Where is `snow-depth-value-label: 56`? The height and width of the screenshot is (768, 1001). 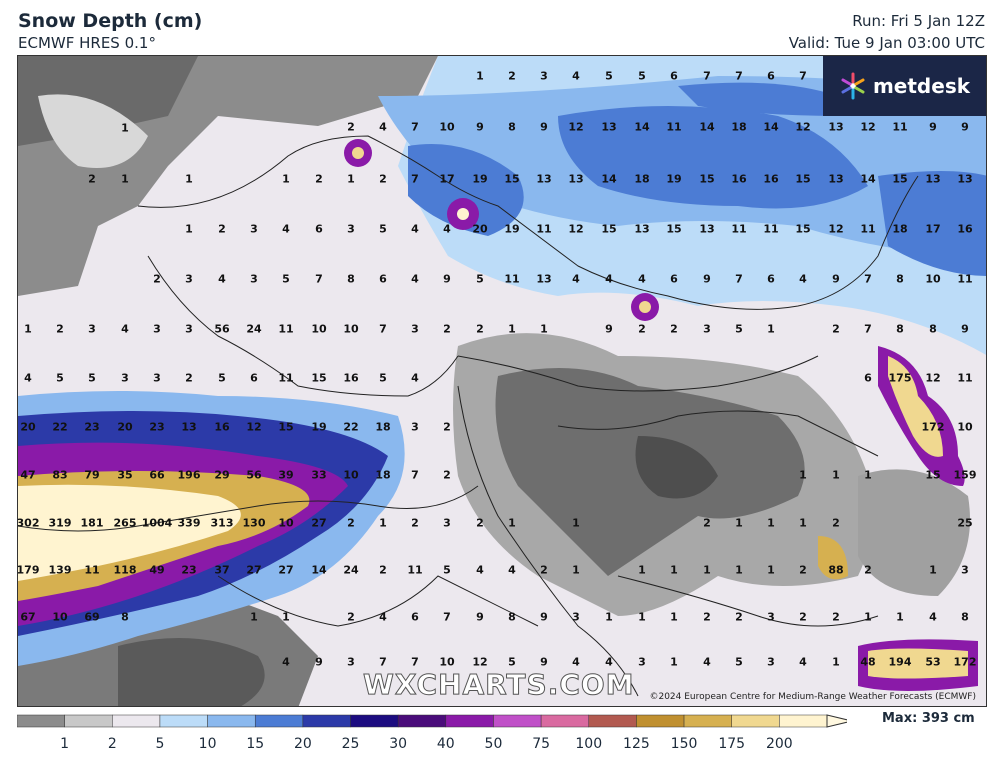 snow-depth-value-label: 56 is located at coordinates (222, 329).